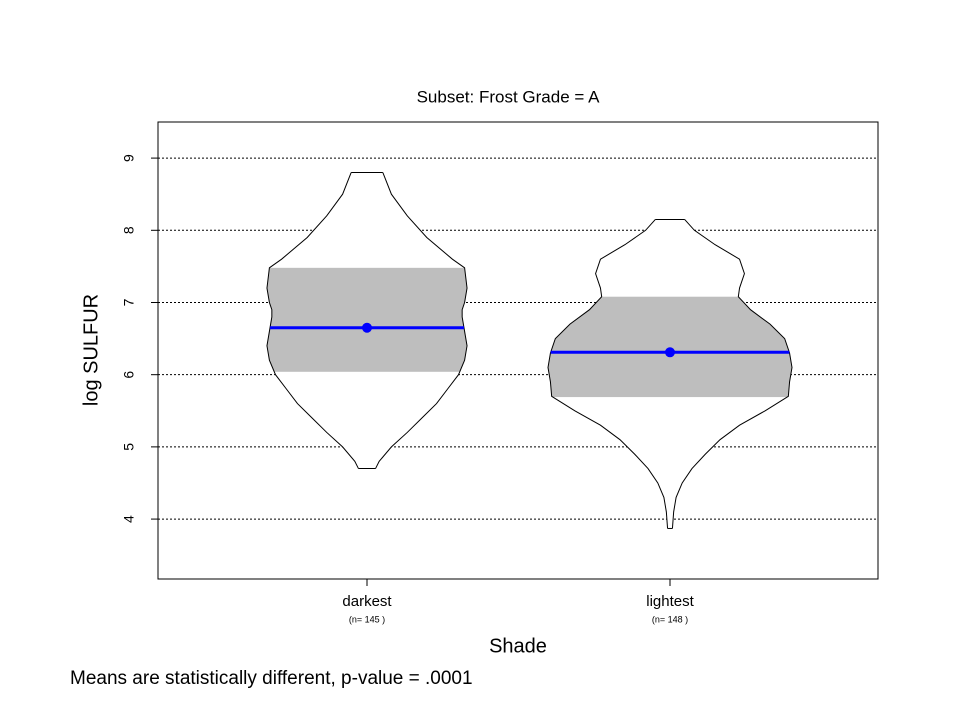 The height and width of the screenshot is (720, 960). What do you see at coordinates (91, 350) in the screenshot?
I see `y-axis-label: log SULFUR` at bounding box center [91, 350].